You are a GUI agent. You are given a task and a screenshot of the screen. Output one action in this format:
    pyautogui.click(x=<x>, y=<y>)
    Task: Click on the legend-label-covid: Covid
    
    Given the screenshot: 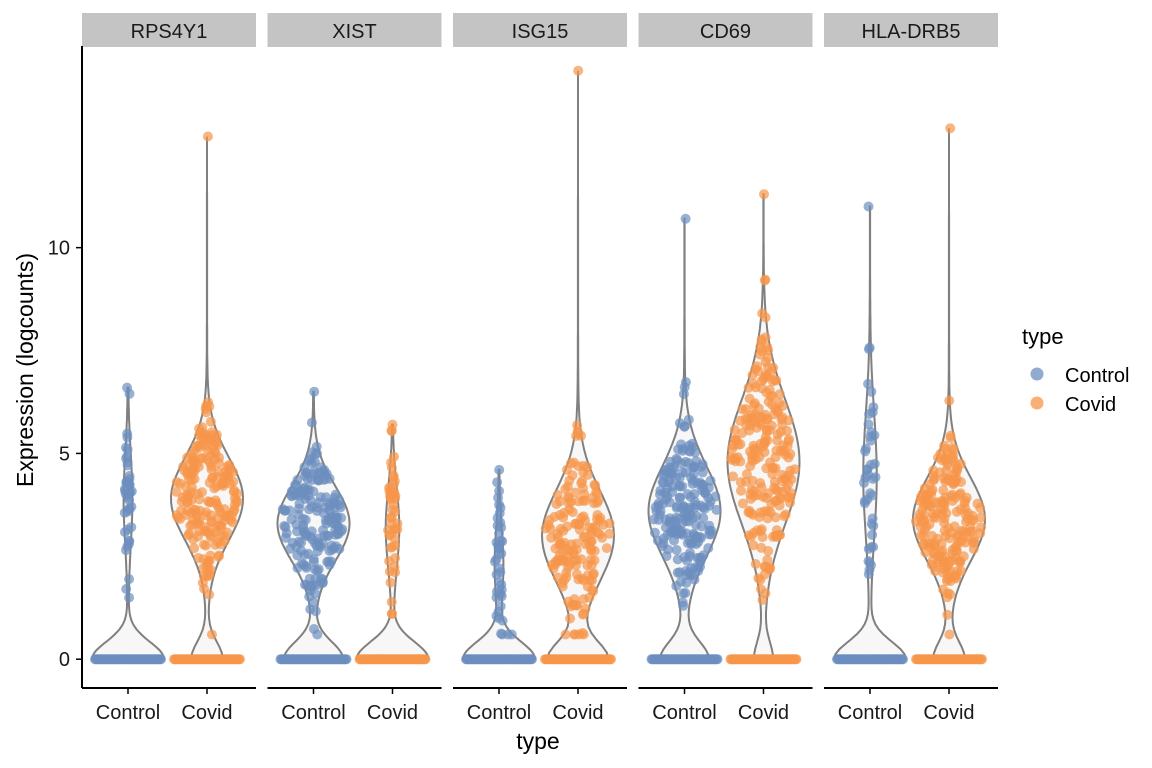 What is the action you would take?
    pyautogui.click(x=1090, y=405)
    